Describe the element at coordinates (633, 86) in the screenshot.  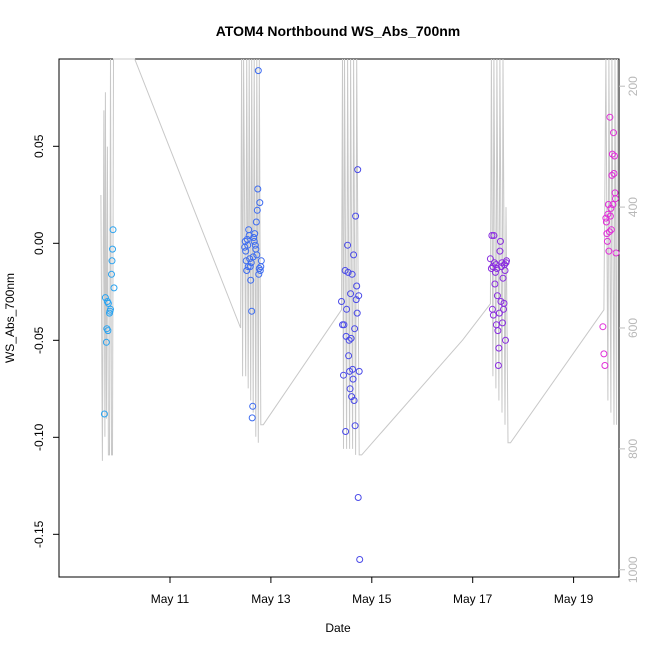
I see `right-tick-label: 200` at that location.